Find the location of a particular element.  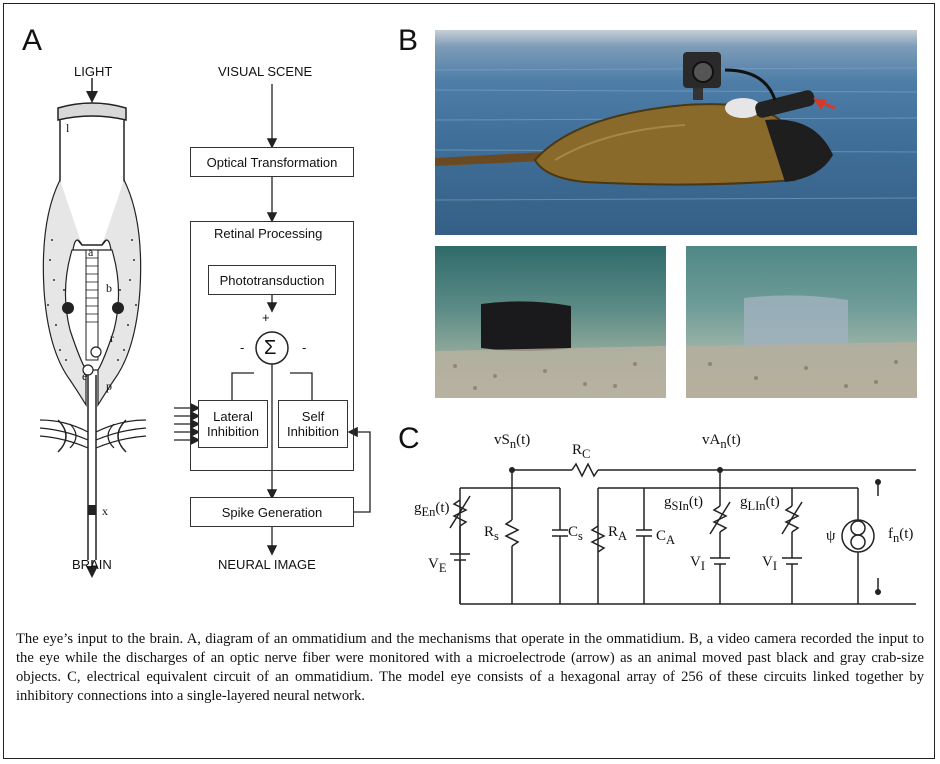

phototransduction-box: Phototransduction is located at coordinates (272, 280).